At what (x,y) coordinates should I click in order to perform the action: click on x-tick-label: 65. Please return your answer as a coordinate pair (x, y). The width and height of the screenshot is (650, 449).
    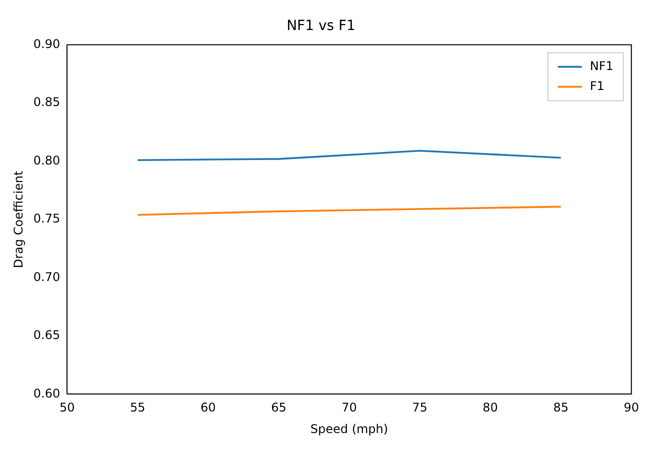
    Looking at the image, I should click on (278, 407).